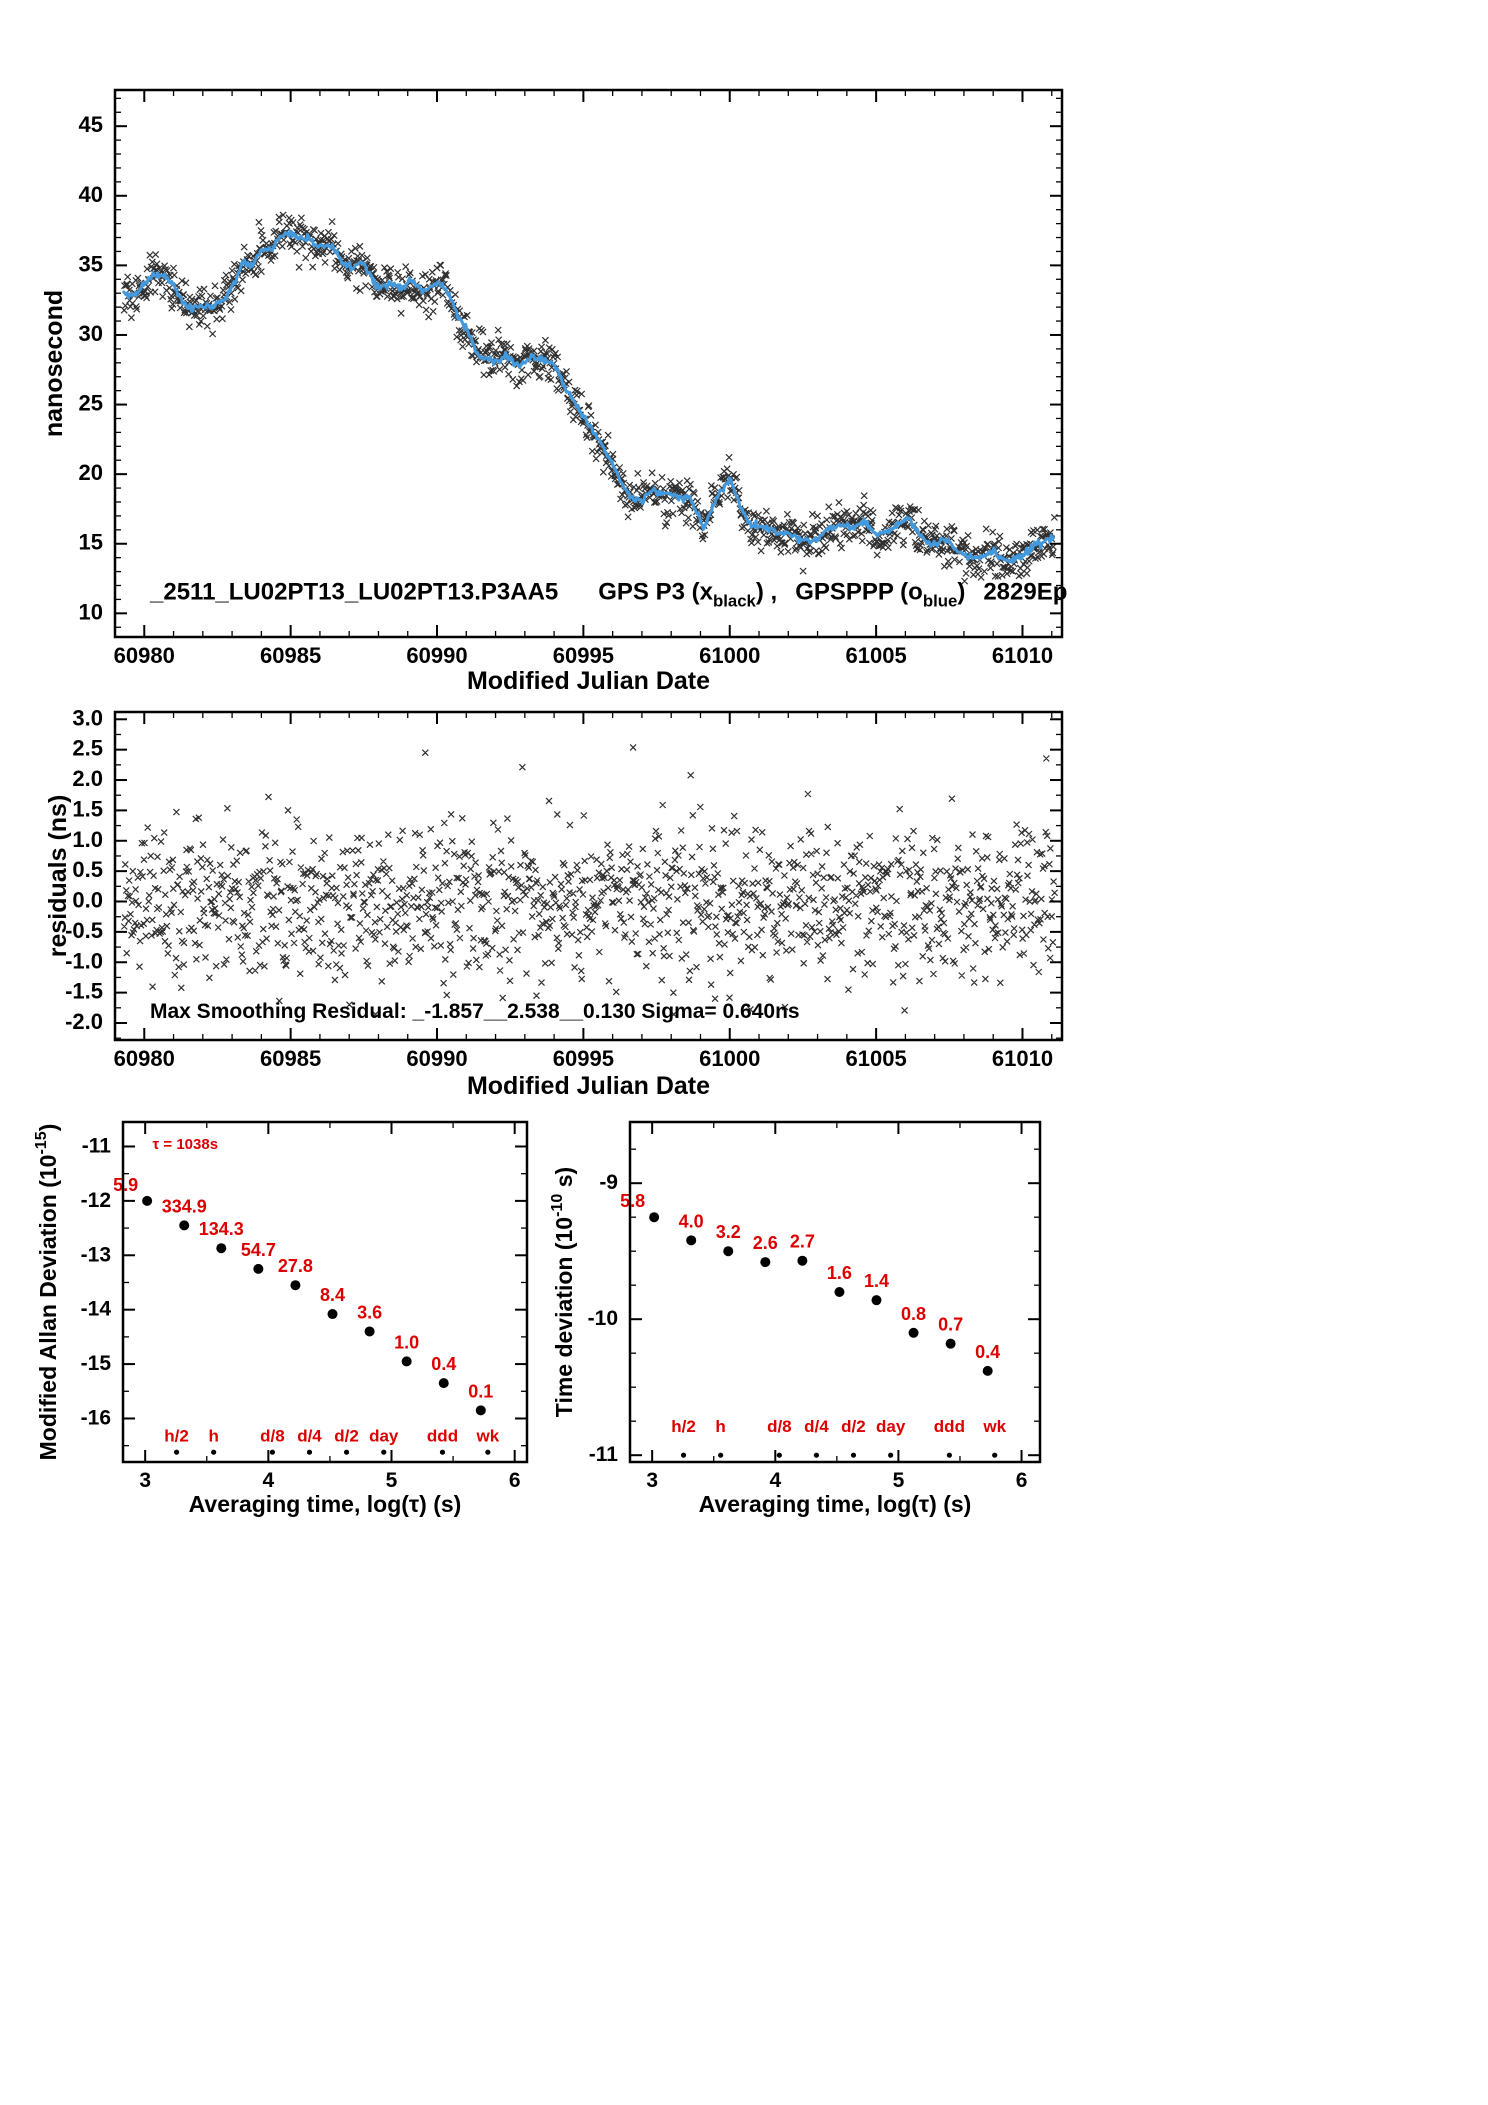  Describe the element at coordinates (332, 1440) in the screenshot. I see `mdev-time-markers: h/2 h d/8 d/4 d/2 day ddd wk` at that location.